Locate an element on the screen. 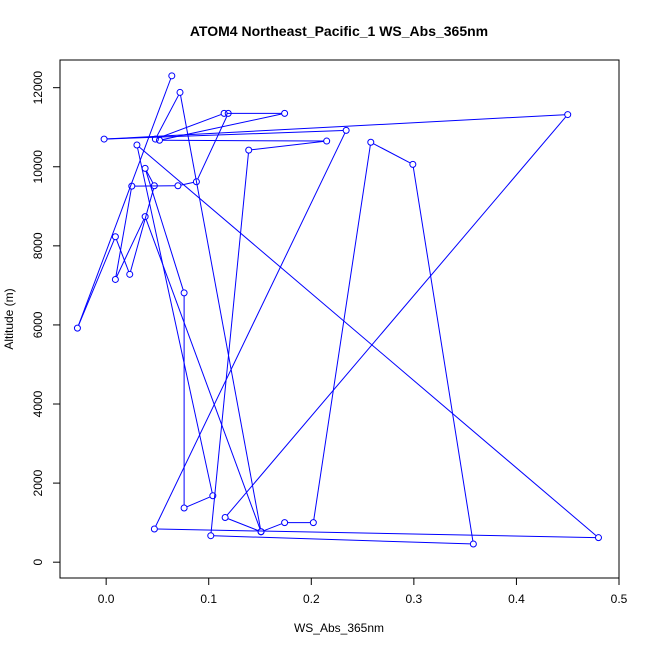  y-axis-label: Altitude (m) is located at coordinates (9, 318).